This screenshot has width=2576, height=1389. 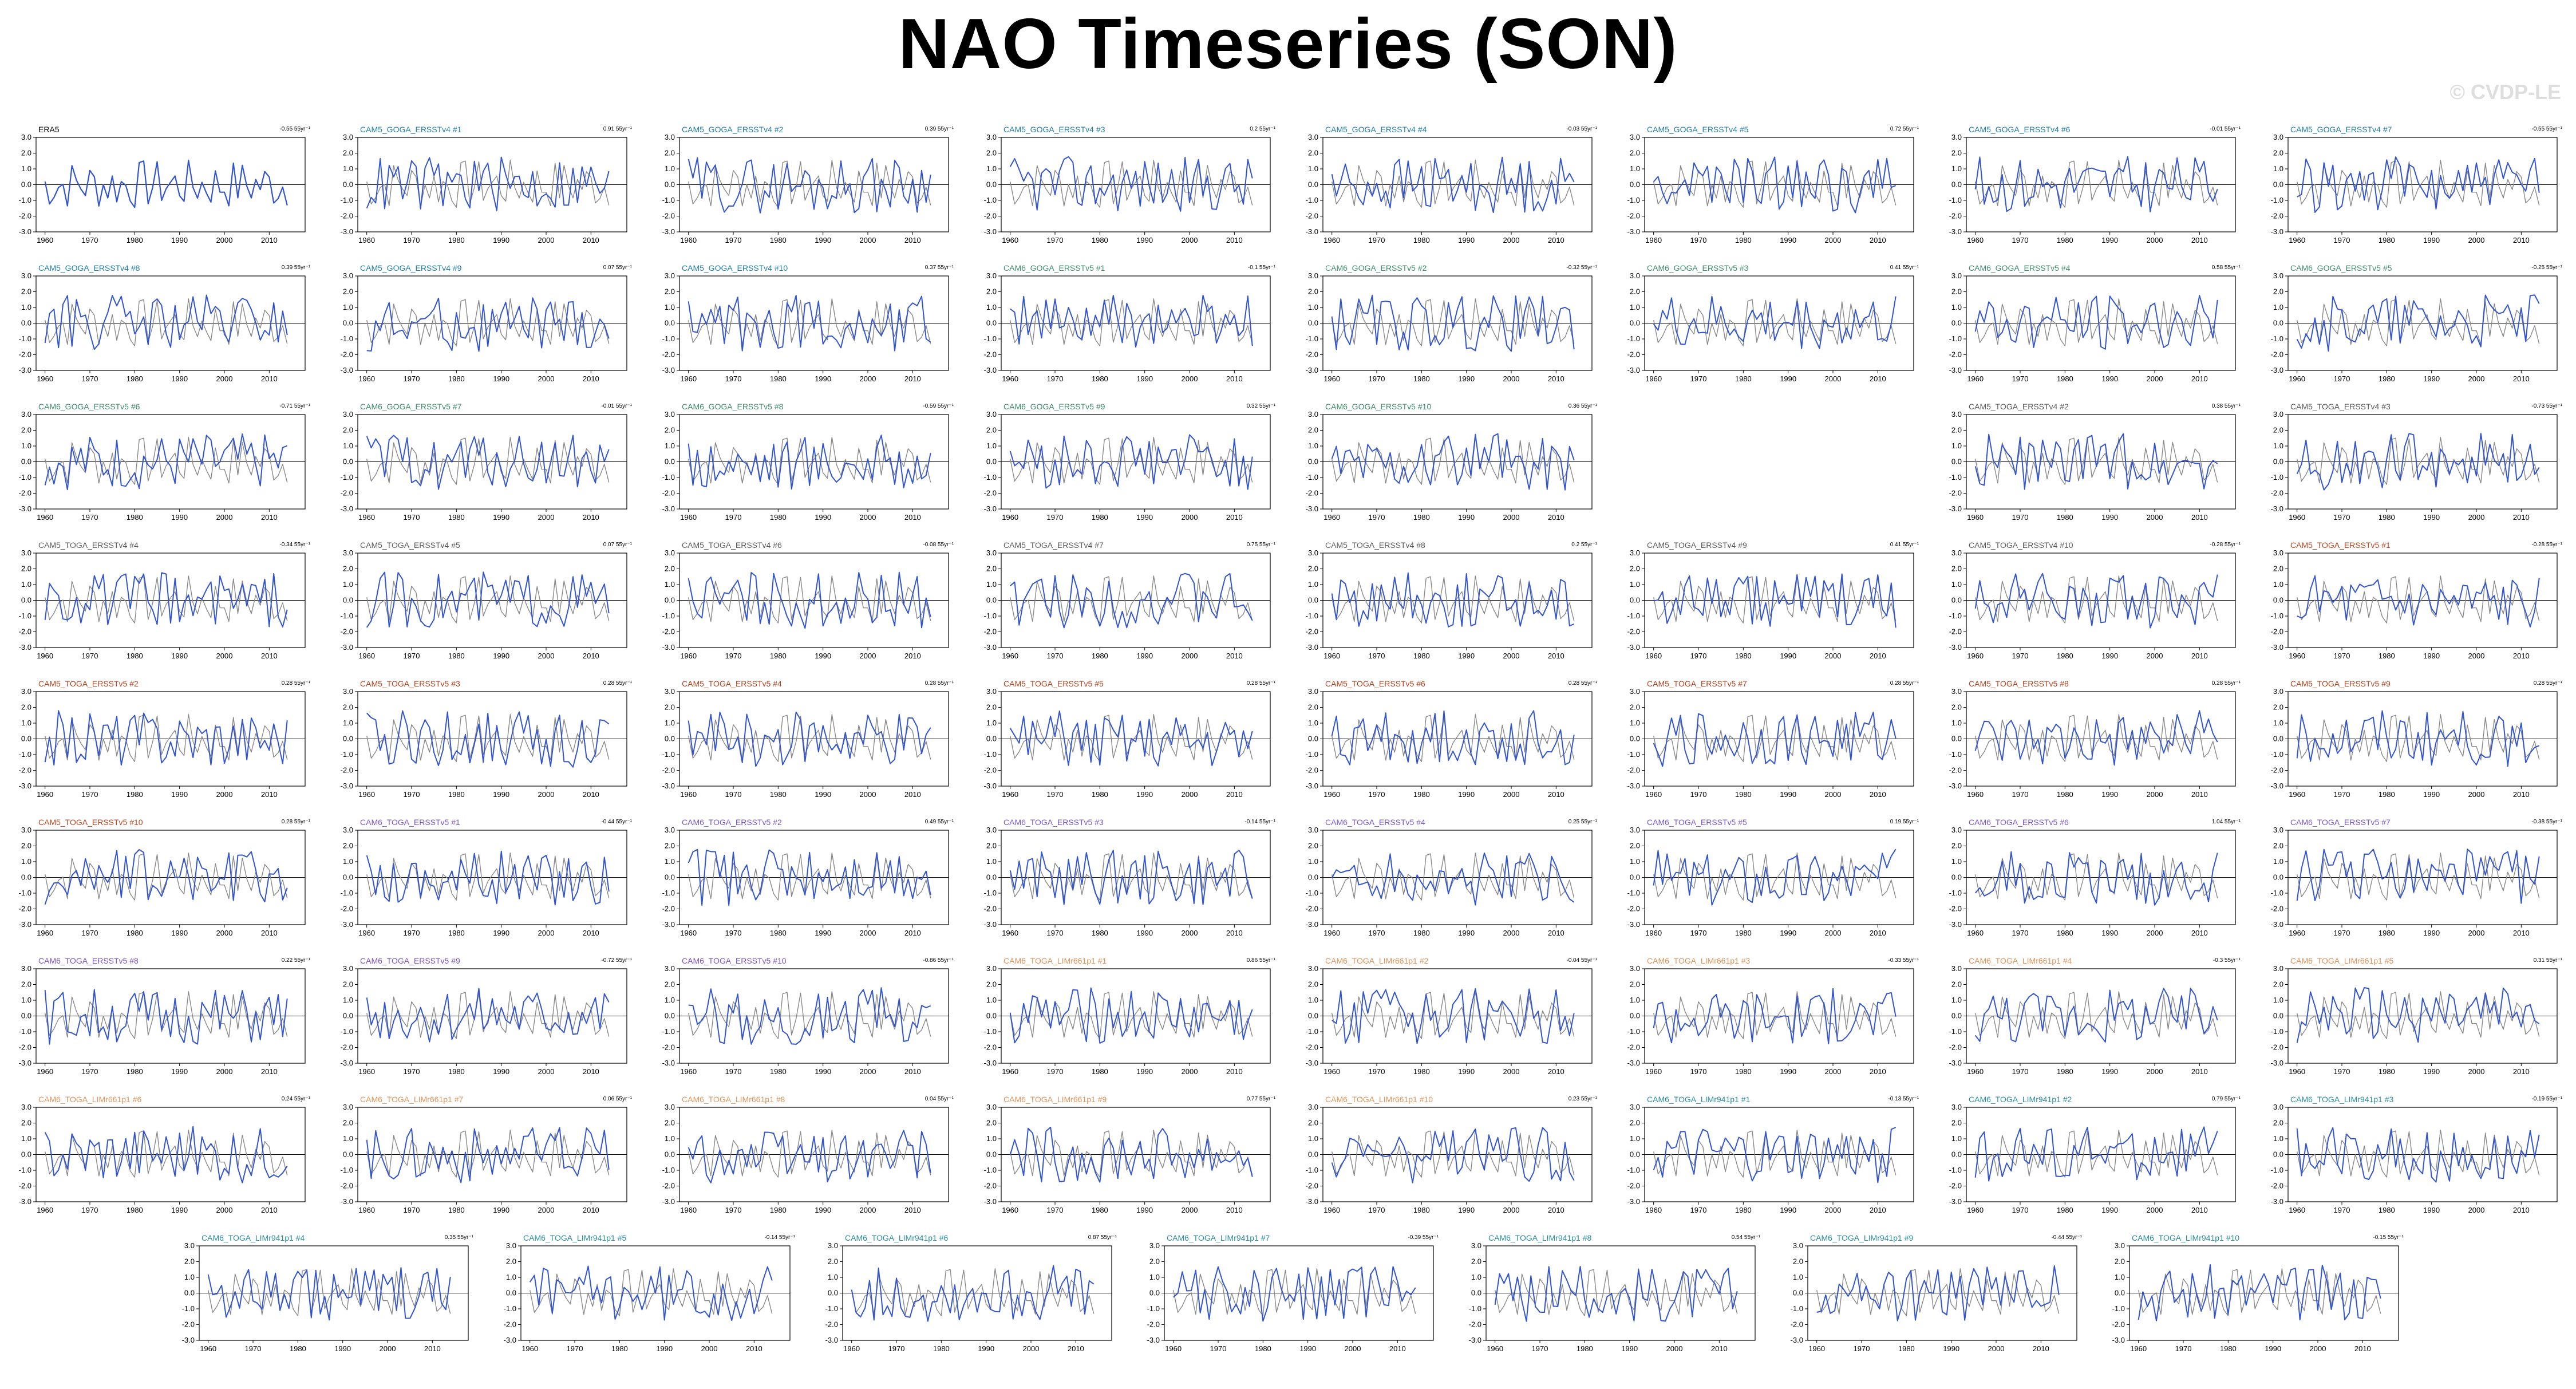 What do you see at coordinates (1260, 683) in the screenshot?
I see `panel-trend: 0.28 55yr⁻¹` at bounding box center [1260, 683].